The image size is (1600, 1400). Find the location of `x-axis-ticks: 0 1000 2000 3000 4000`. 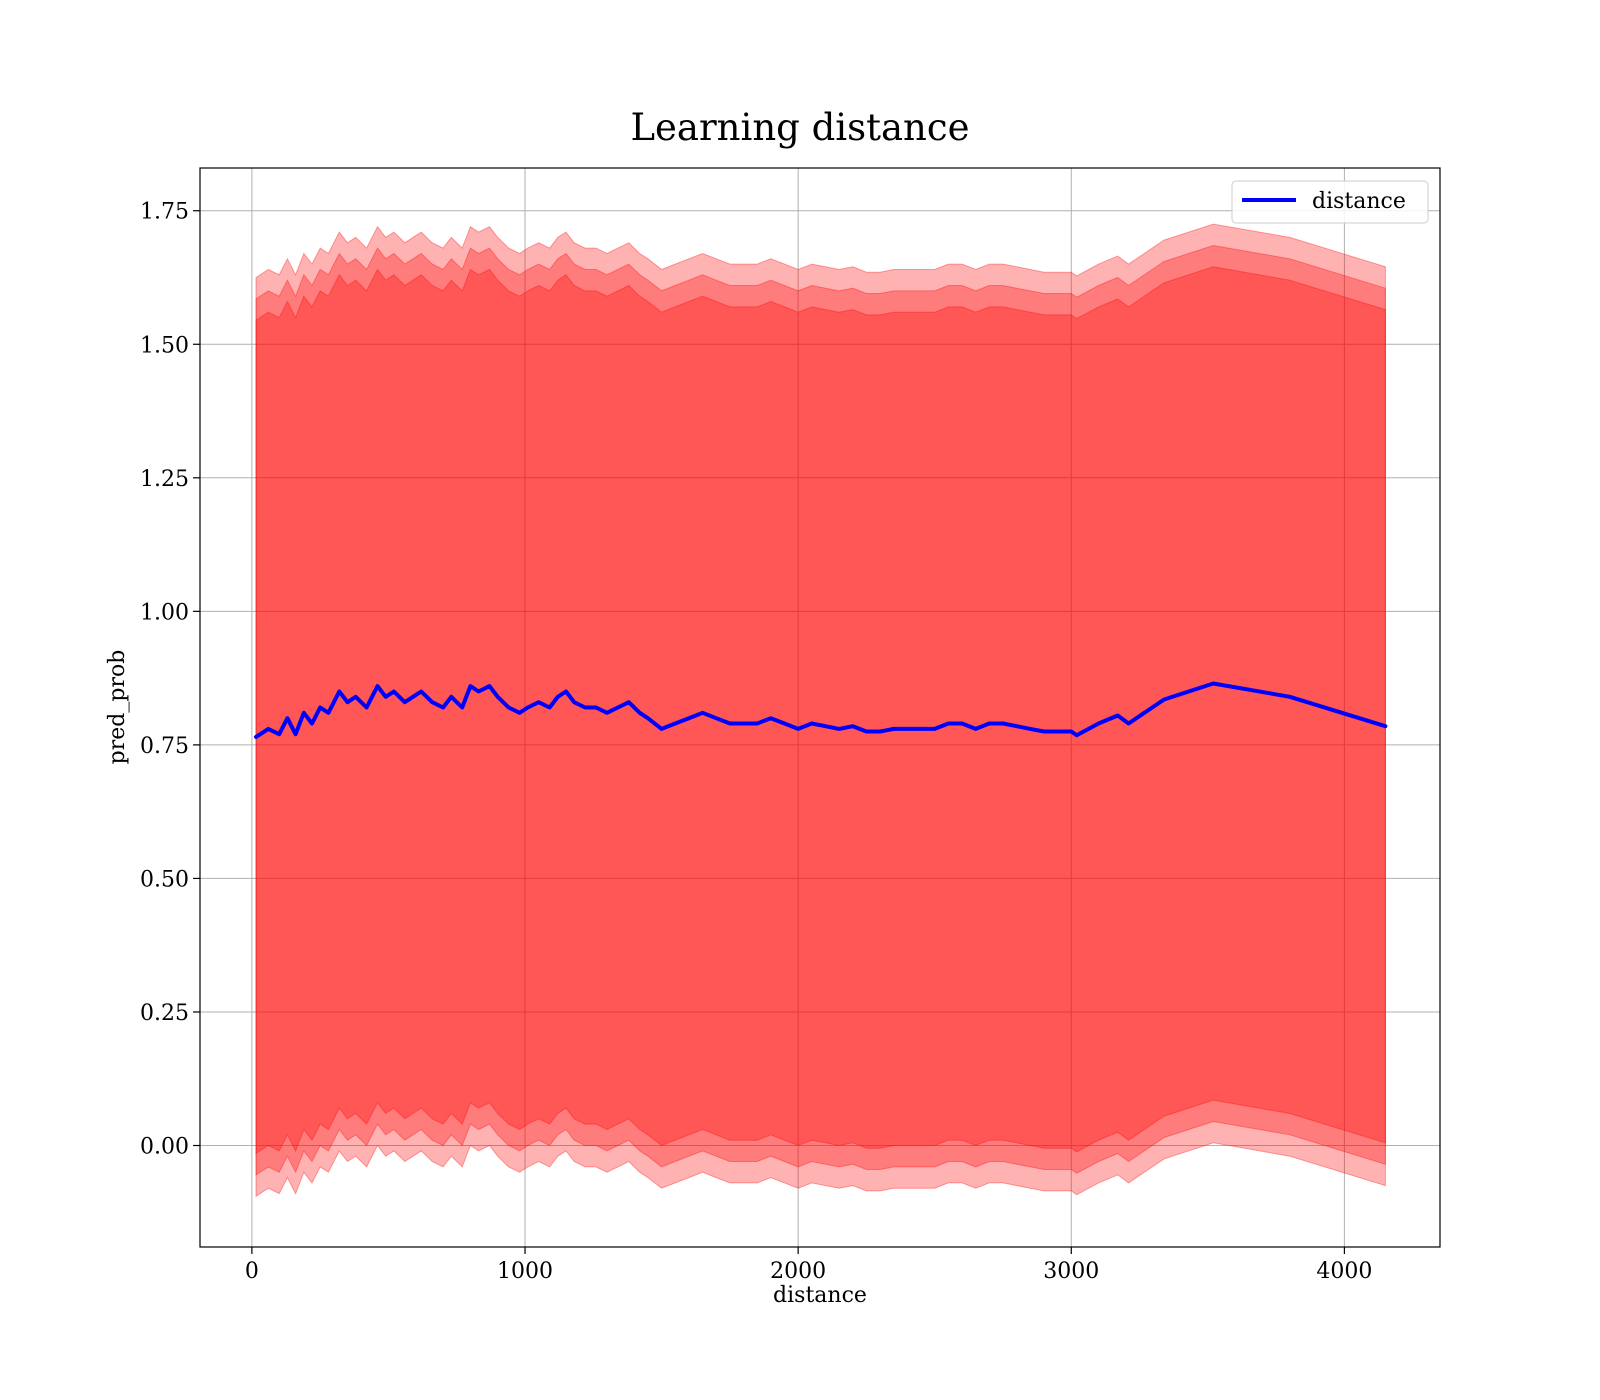

x-axis-ticks: 0 1000 2000 3000 4000 is located at coordinates (808, 1265).